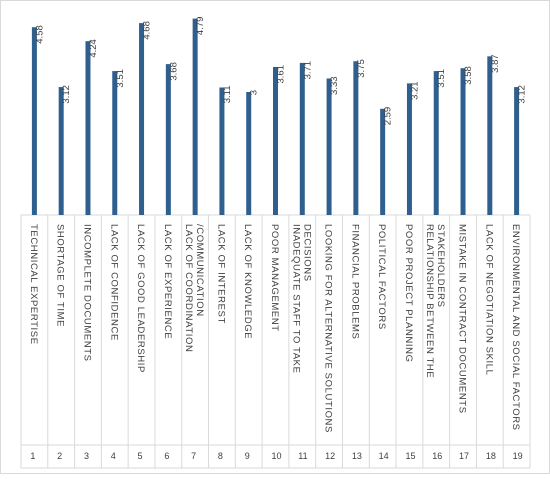  I want to click on category-label: SHORTAGE OF TIME, so click(60, 275).